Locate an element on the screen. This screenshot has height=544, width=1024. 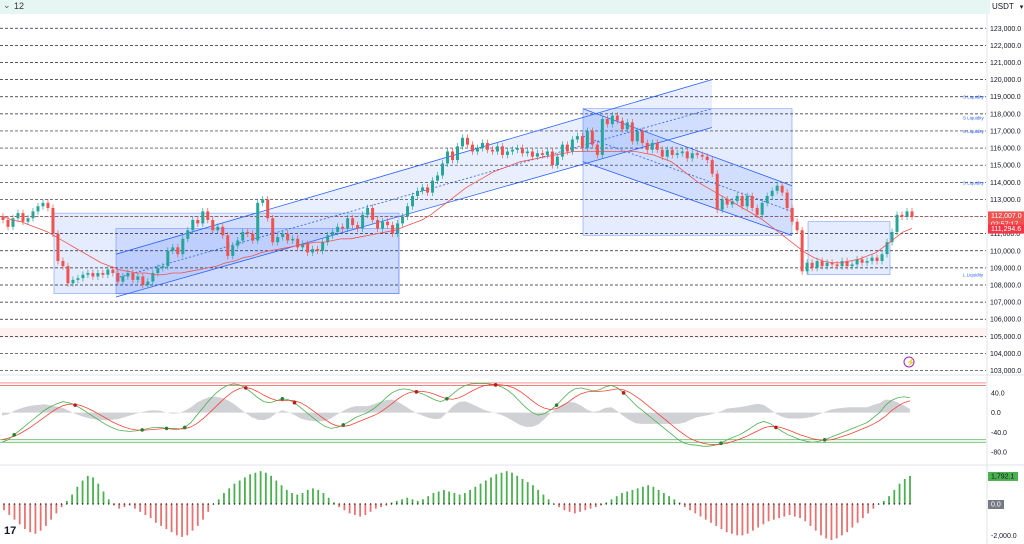
ma-value-badge is located at coordinates (1006, 229).